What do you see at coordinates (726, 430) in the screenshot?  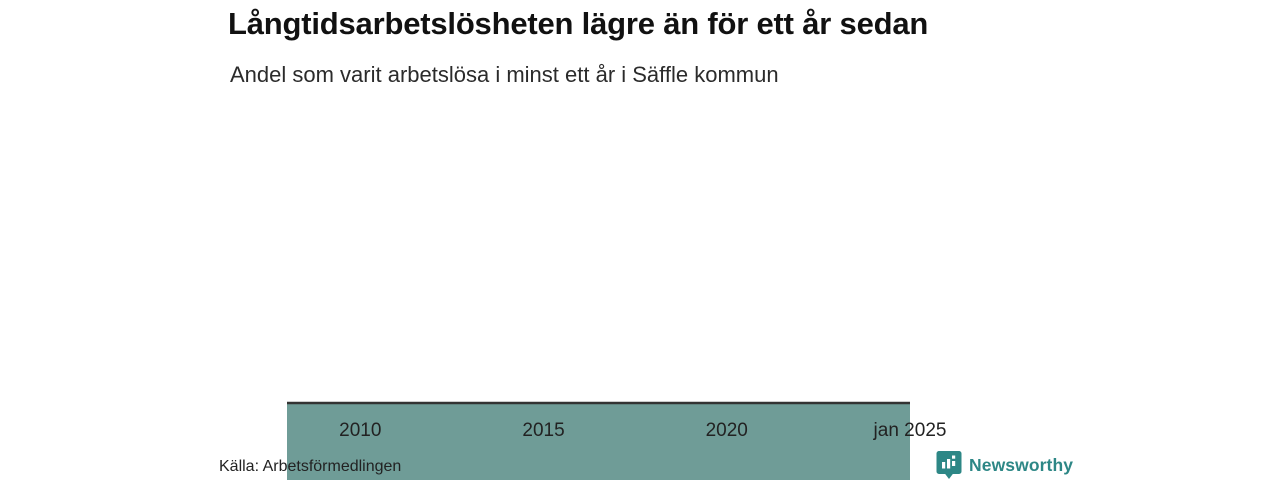 I see `x-axis-tick-2020: 2020` at bounding box center [726, 430].